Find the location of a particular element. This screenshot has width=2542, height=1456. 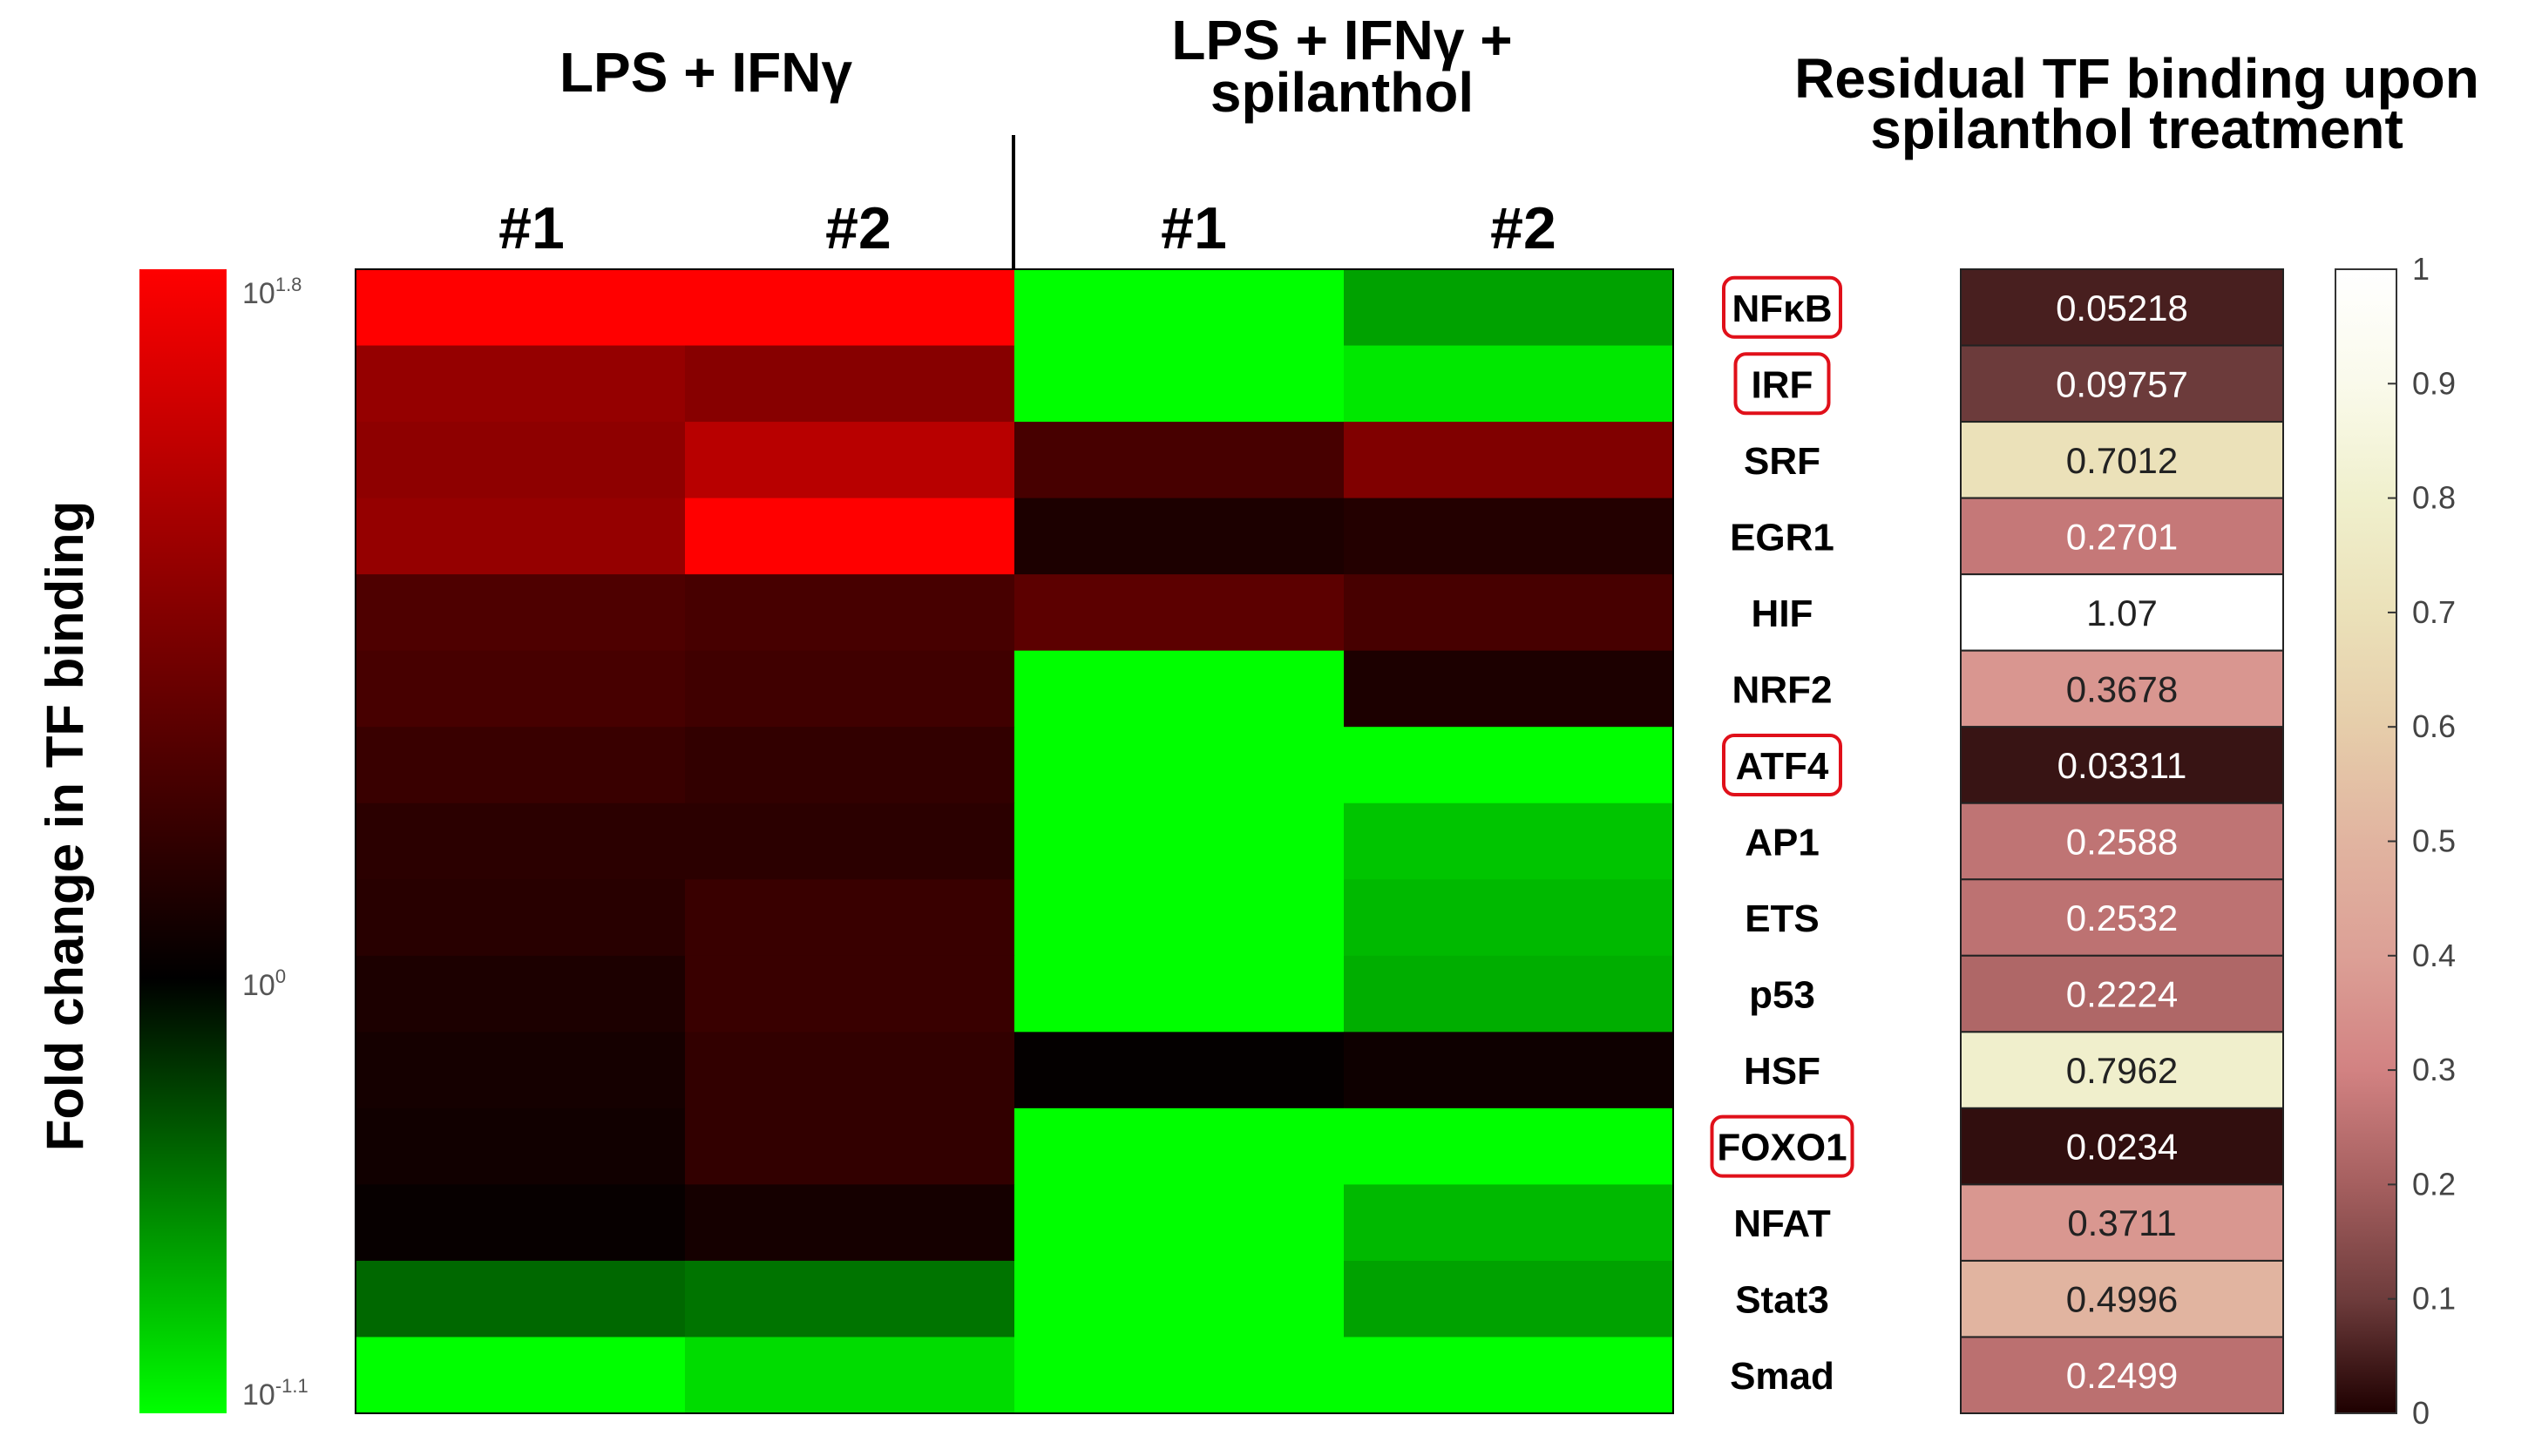

svg-text: 101.8 is located at coordinates (272, 292).